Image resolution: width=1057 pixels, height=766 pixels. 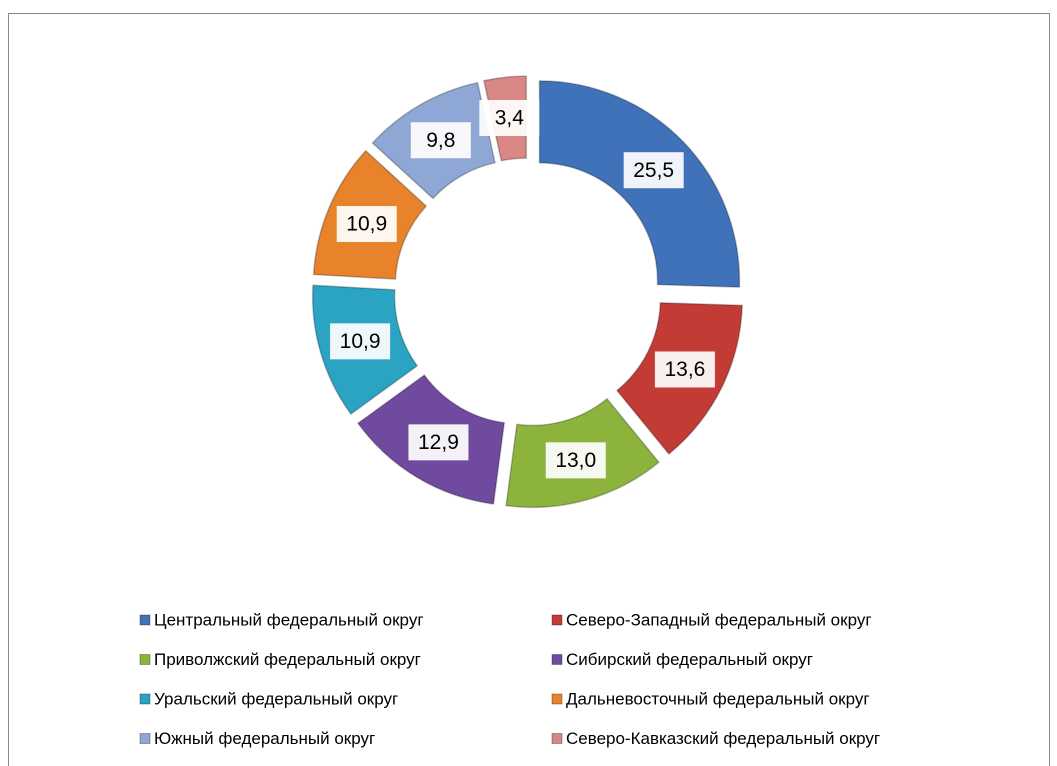 I want to click on legend-label: Сибирский федеральный округ, so click(x=689, y=659).